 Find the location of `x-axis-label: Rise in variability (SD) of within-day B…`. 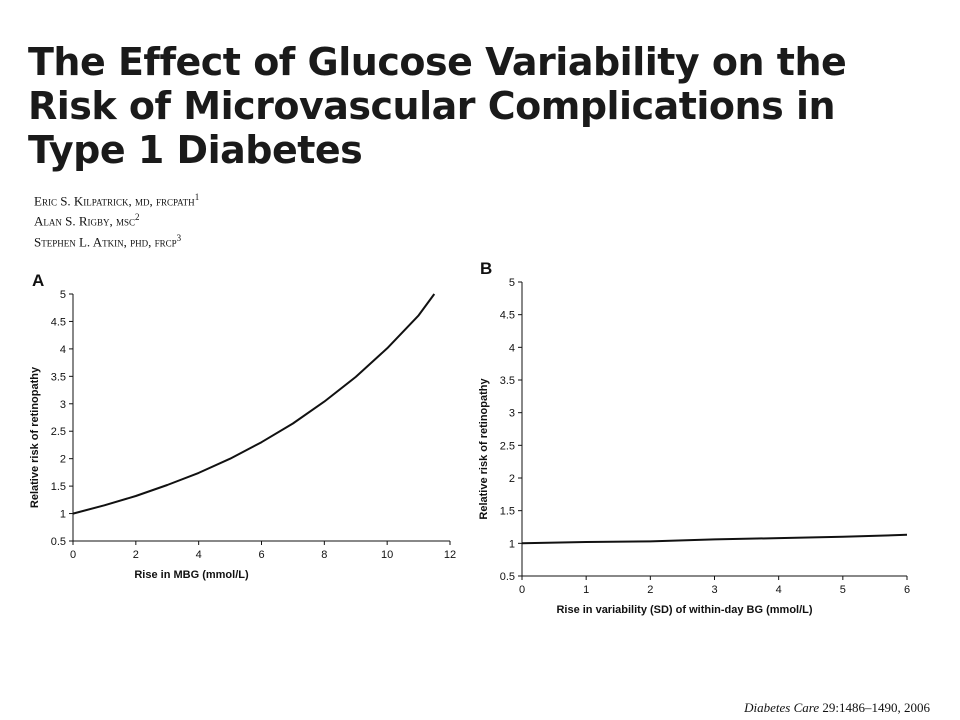

x-axis-label: Rise in variability (SD) of within-day B… is located at coordinates (684, 610).